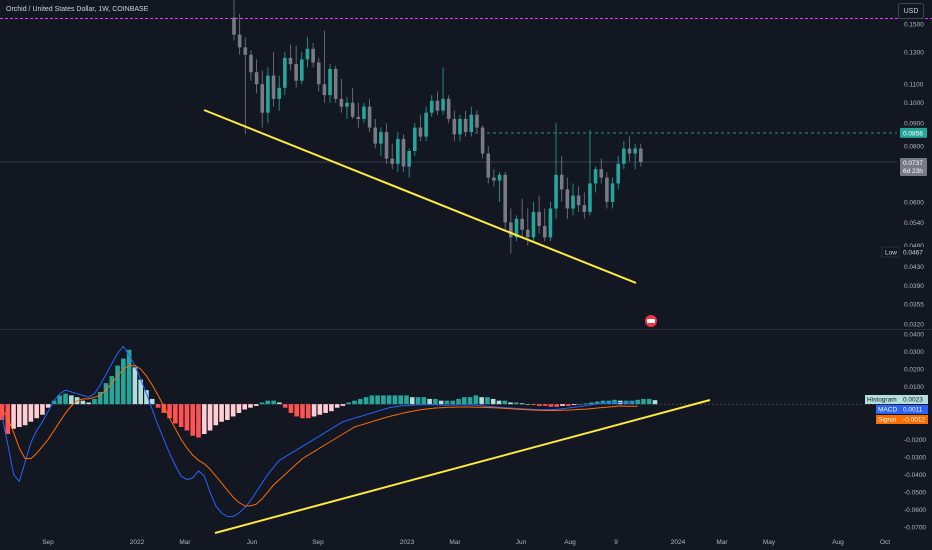 The image size is (932, 550). Describe the element at coordinates (678, 542) in the screenshot. I see `time-axis-tick: 2024` at that location.